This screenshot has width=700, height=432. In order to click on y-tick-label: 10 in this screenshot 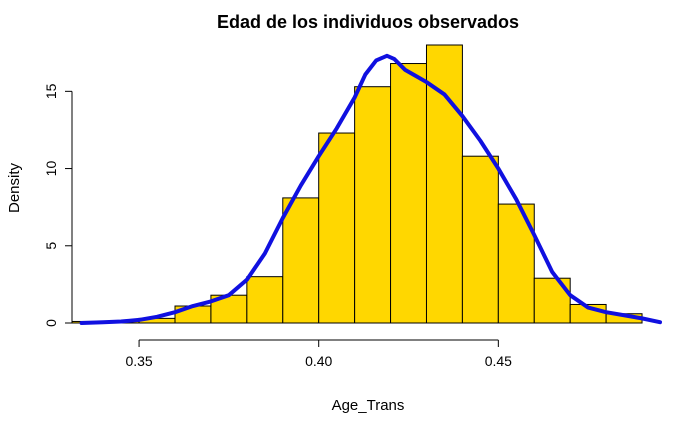, I will do `click(51, 169)`.